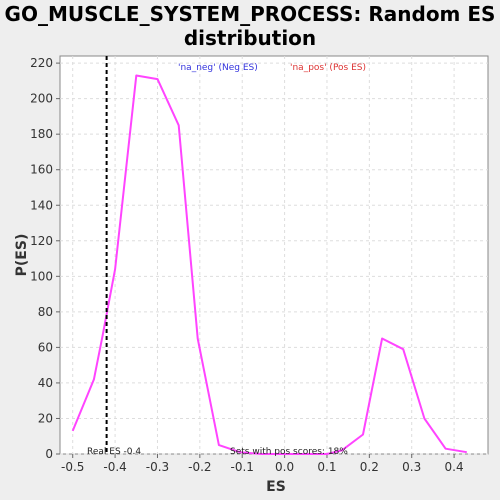 The image size is (500, 500). Describe the element at coordinates (41, 134) in the screenshot. I see `y-tick-label: 180` at that location.